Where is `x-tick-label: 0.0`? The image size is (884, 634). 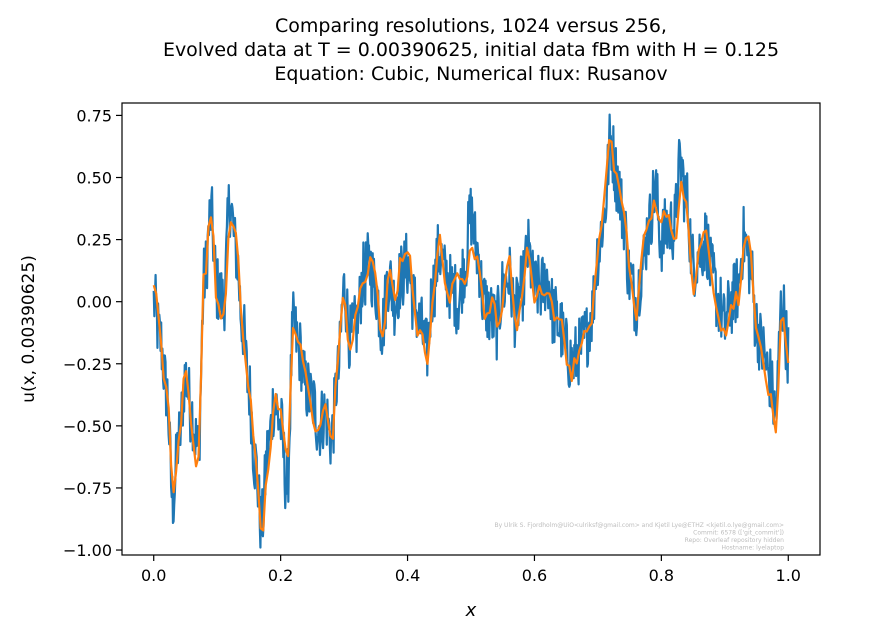 x-tick-label: 0.0 is located at coordinates (153, 575).